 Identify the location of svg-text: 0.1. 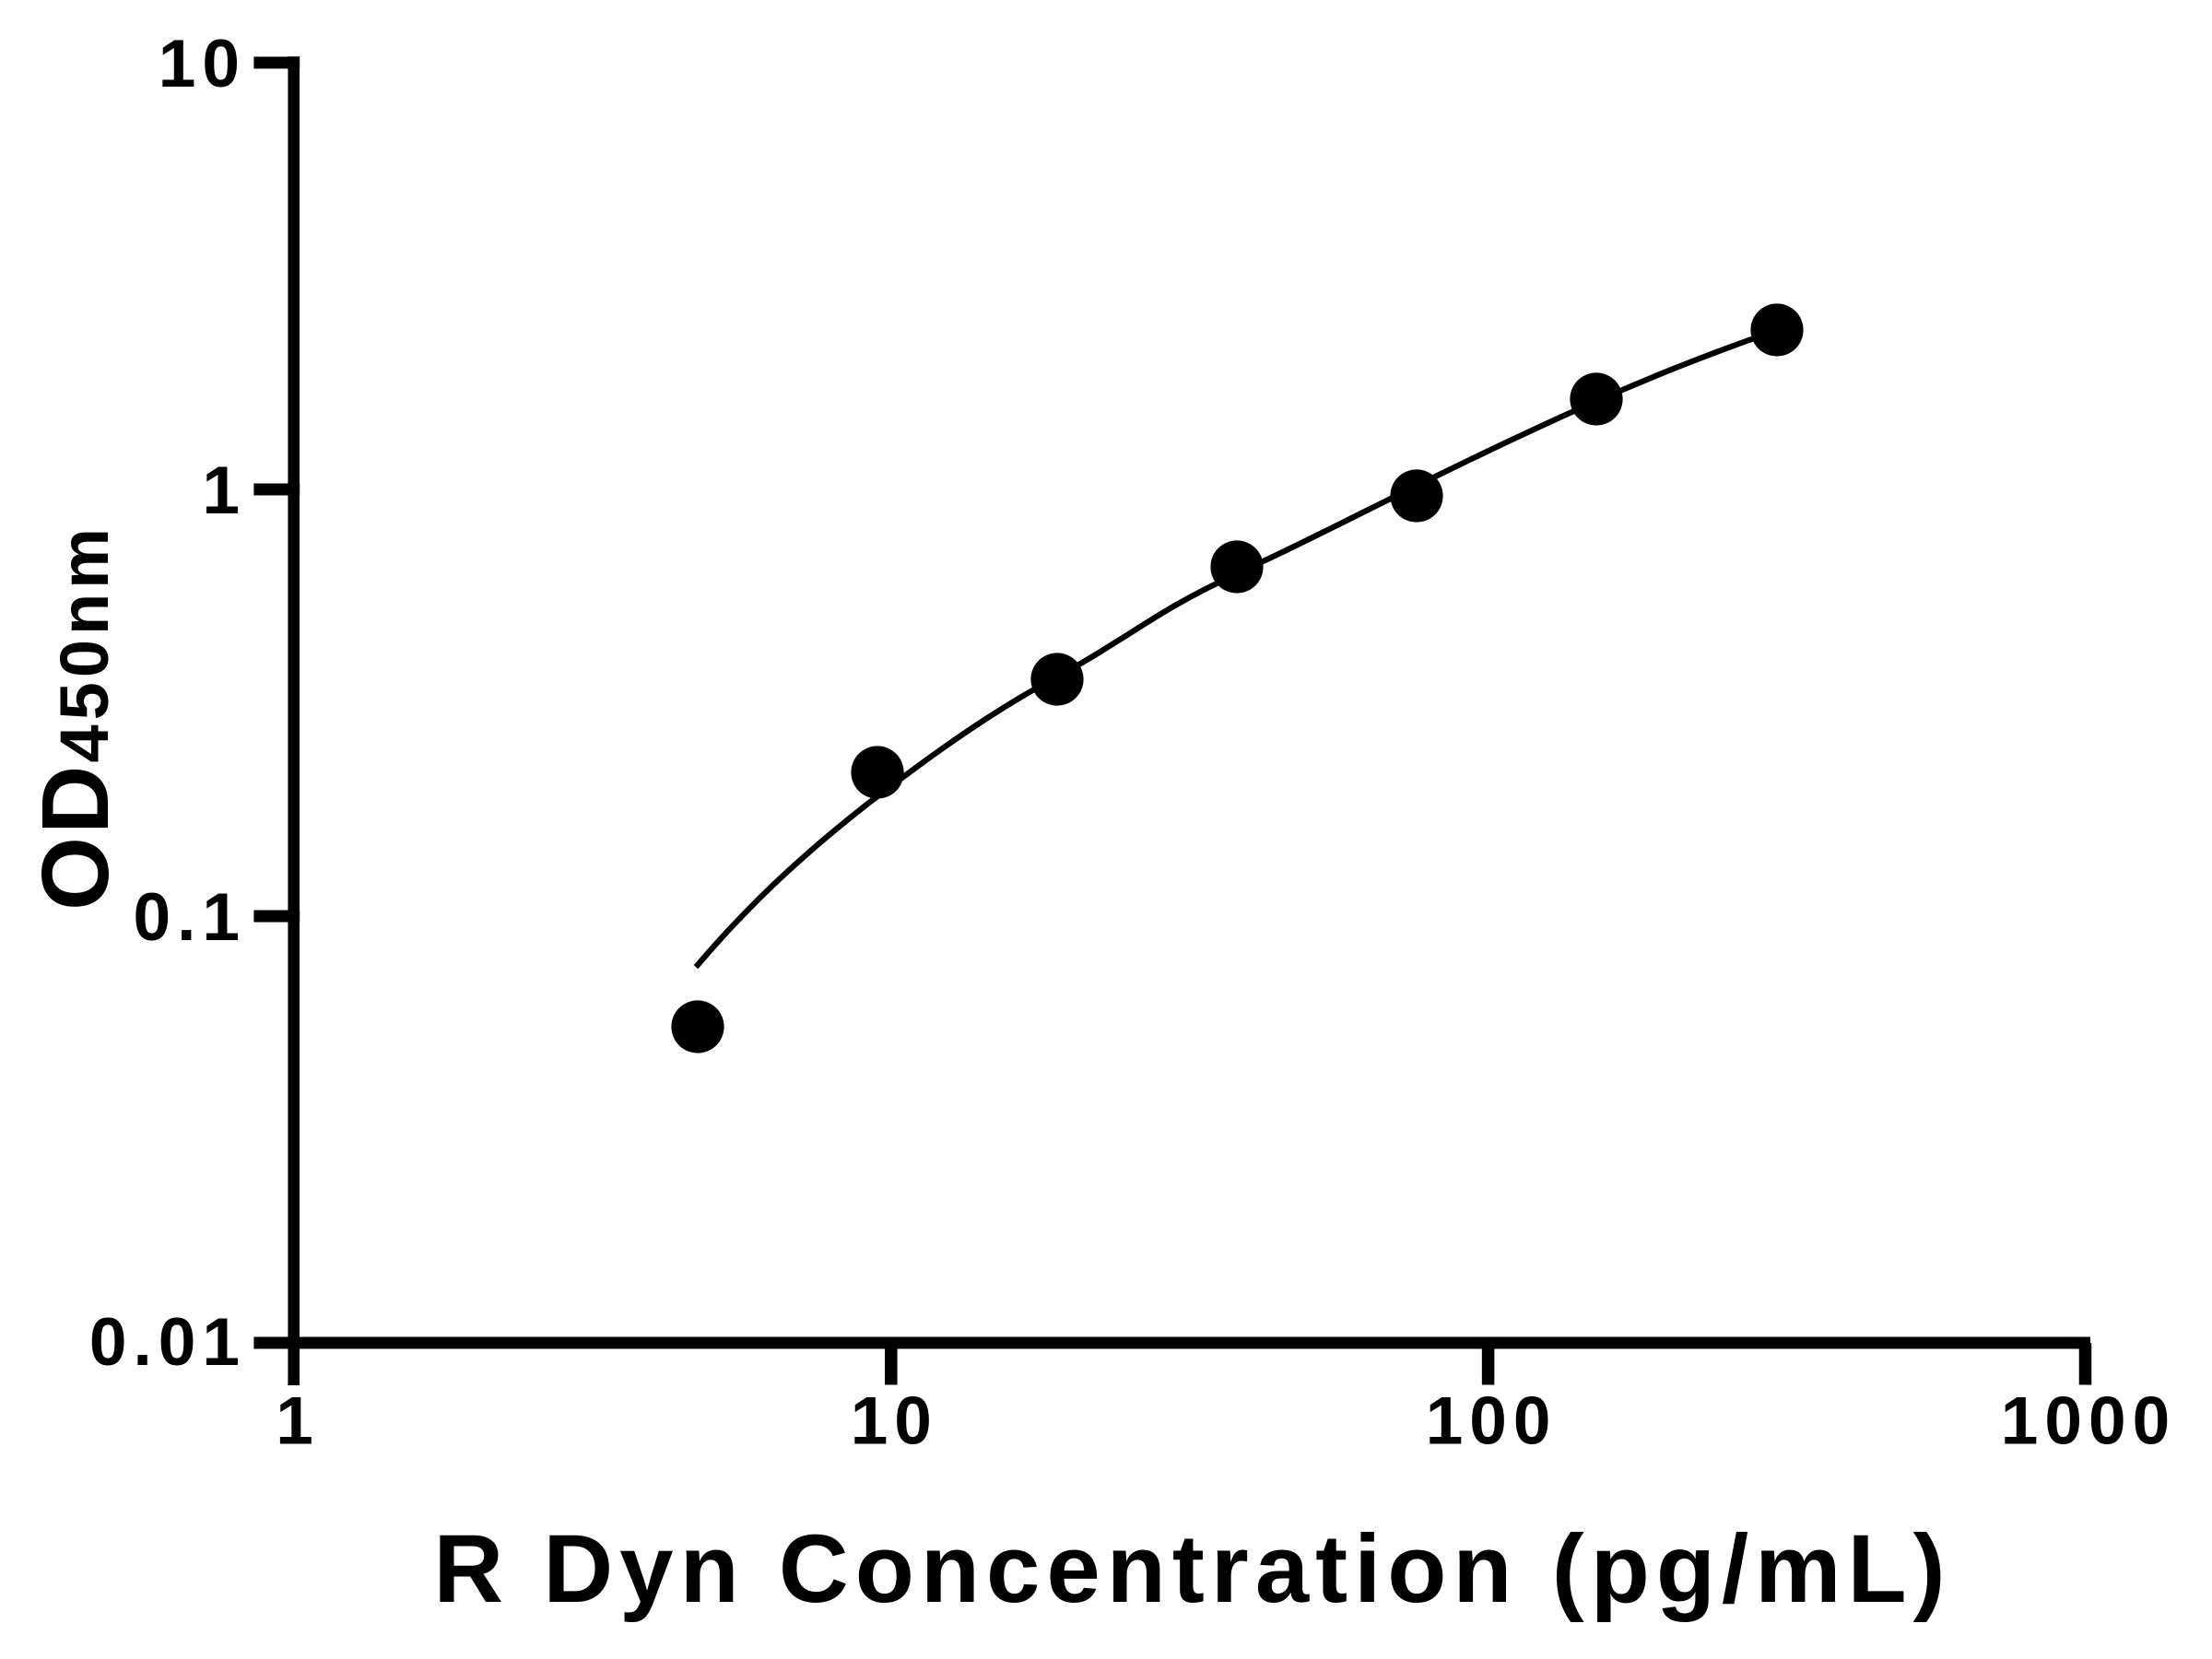
(190, 917).